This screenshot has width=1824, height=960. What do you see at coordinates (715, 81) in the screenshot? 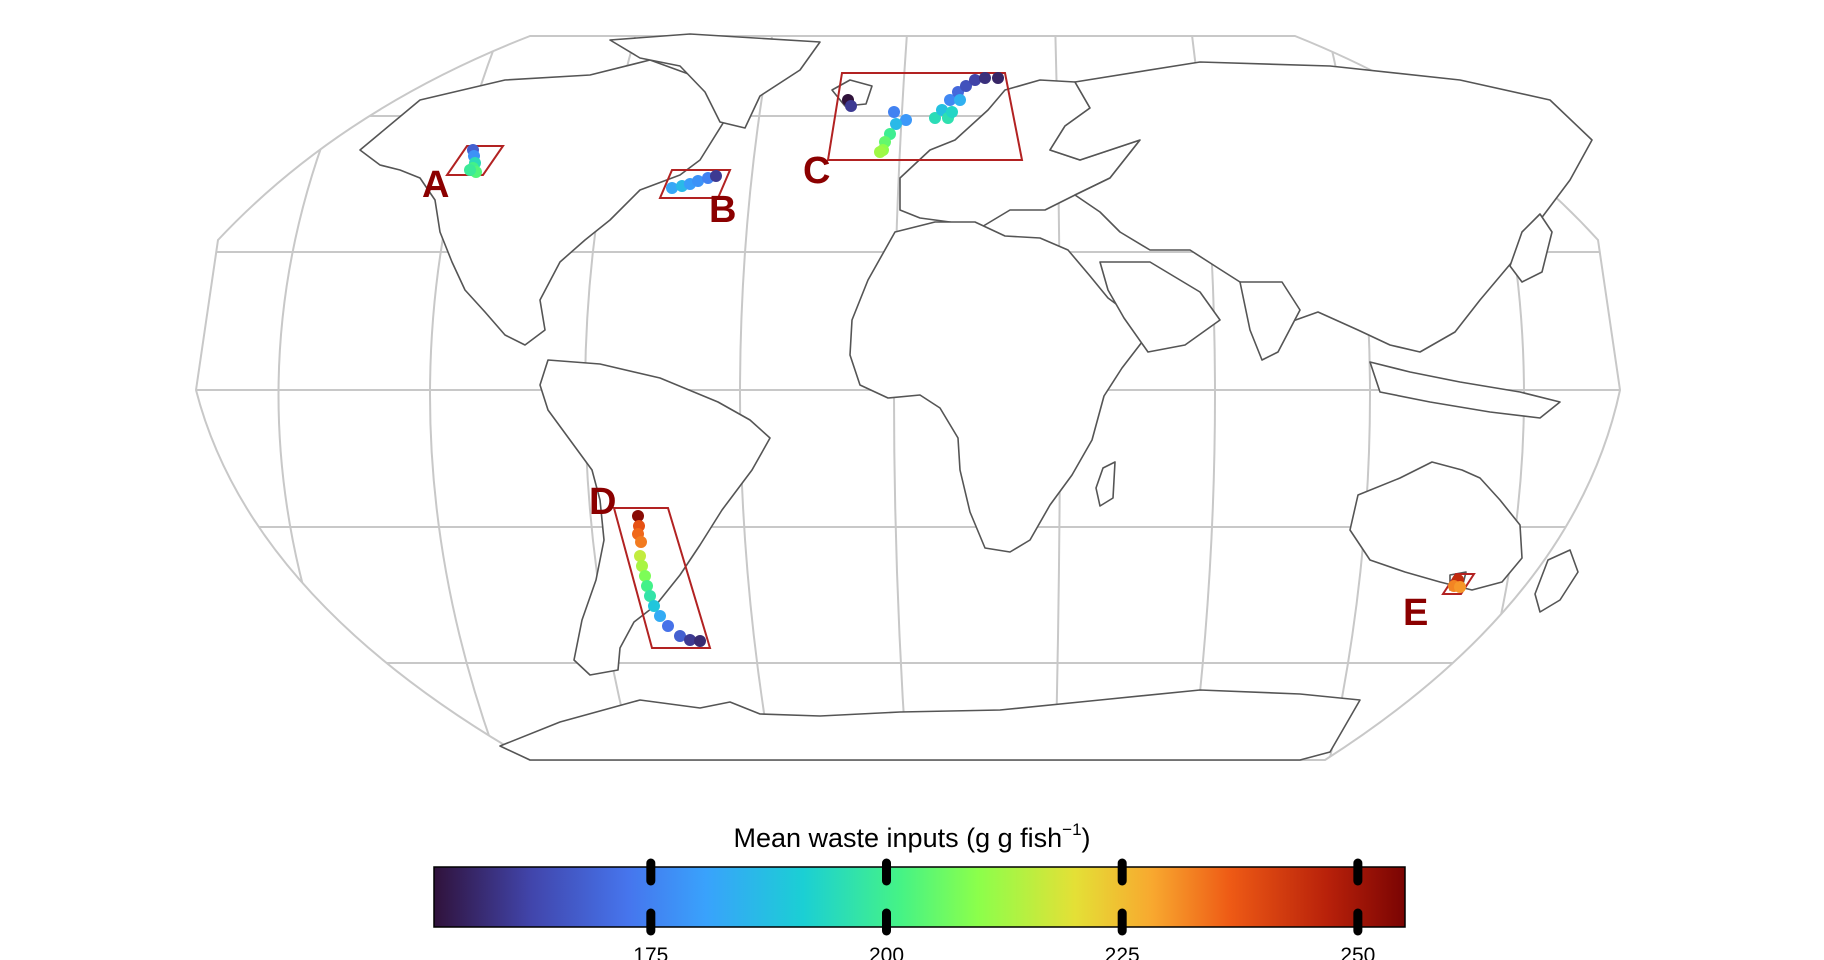
I see `greenland` at bounding box center [715, 81].